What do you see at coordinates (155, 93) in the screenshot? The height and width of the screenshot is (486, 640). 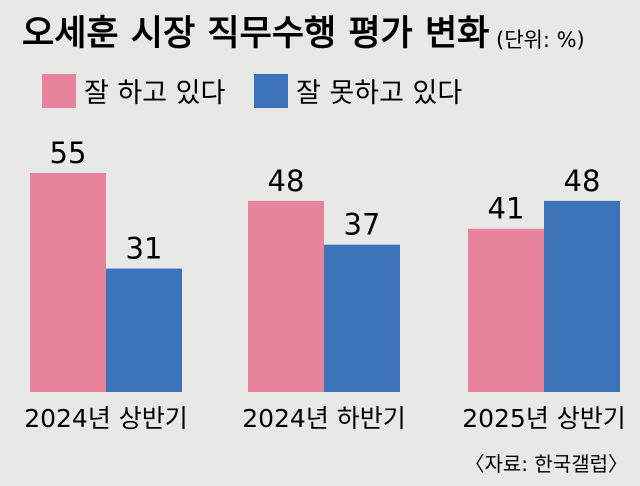 I see `legend-label-positive: 잘 하고 있다` at bounding box center [155, 93].